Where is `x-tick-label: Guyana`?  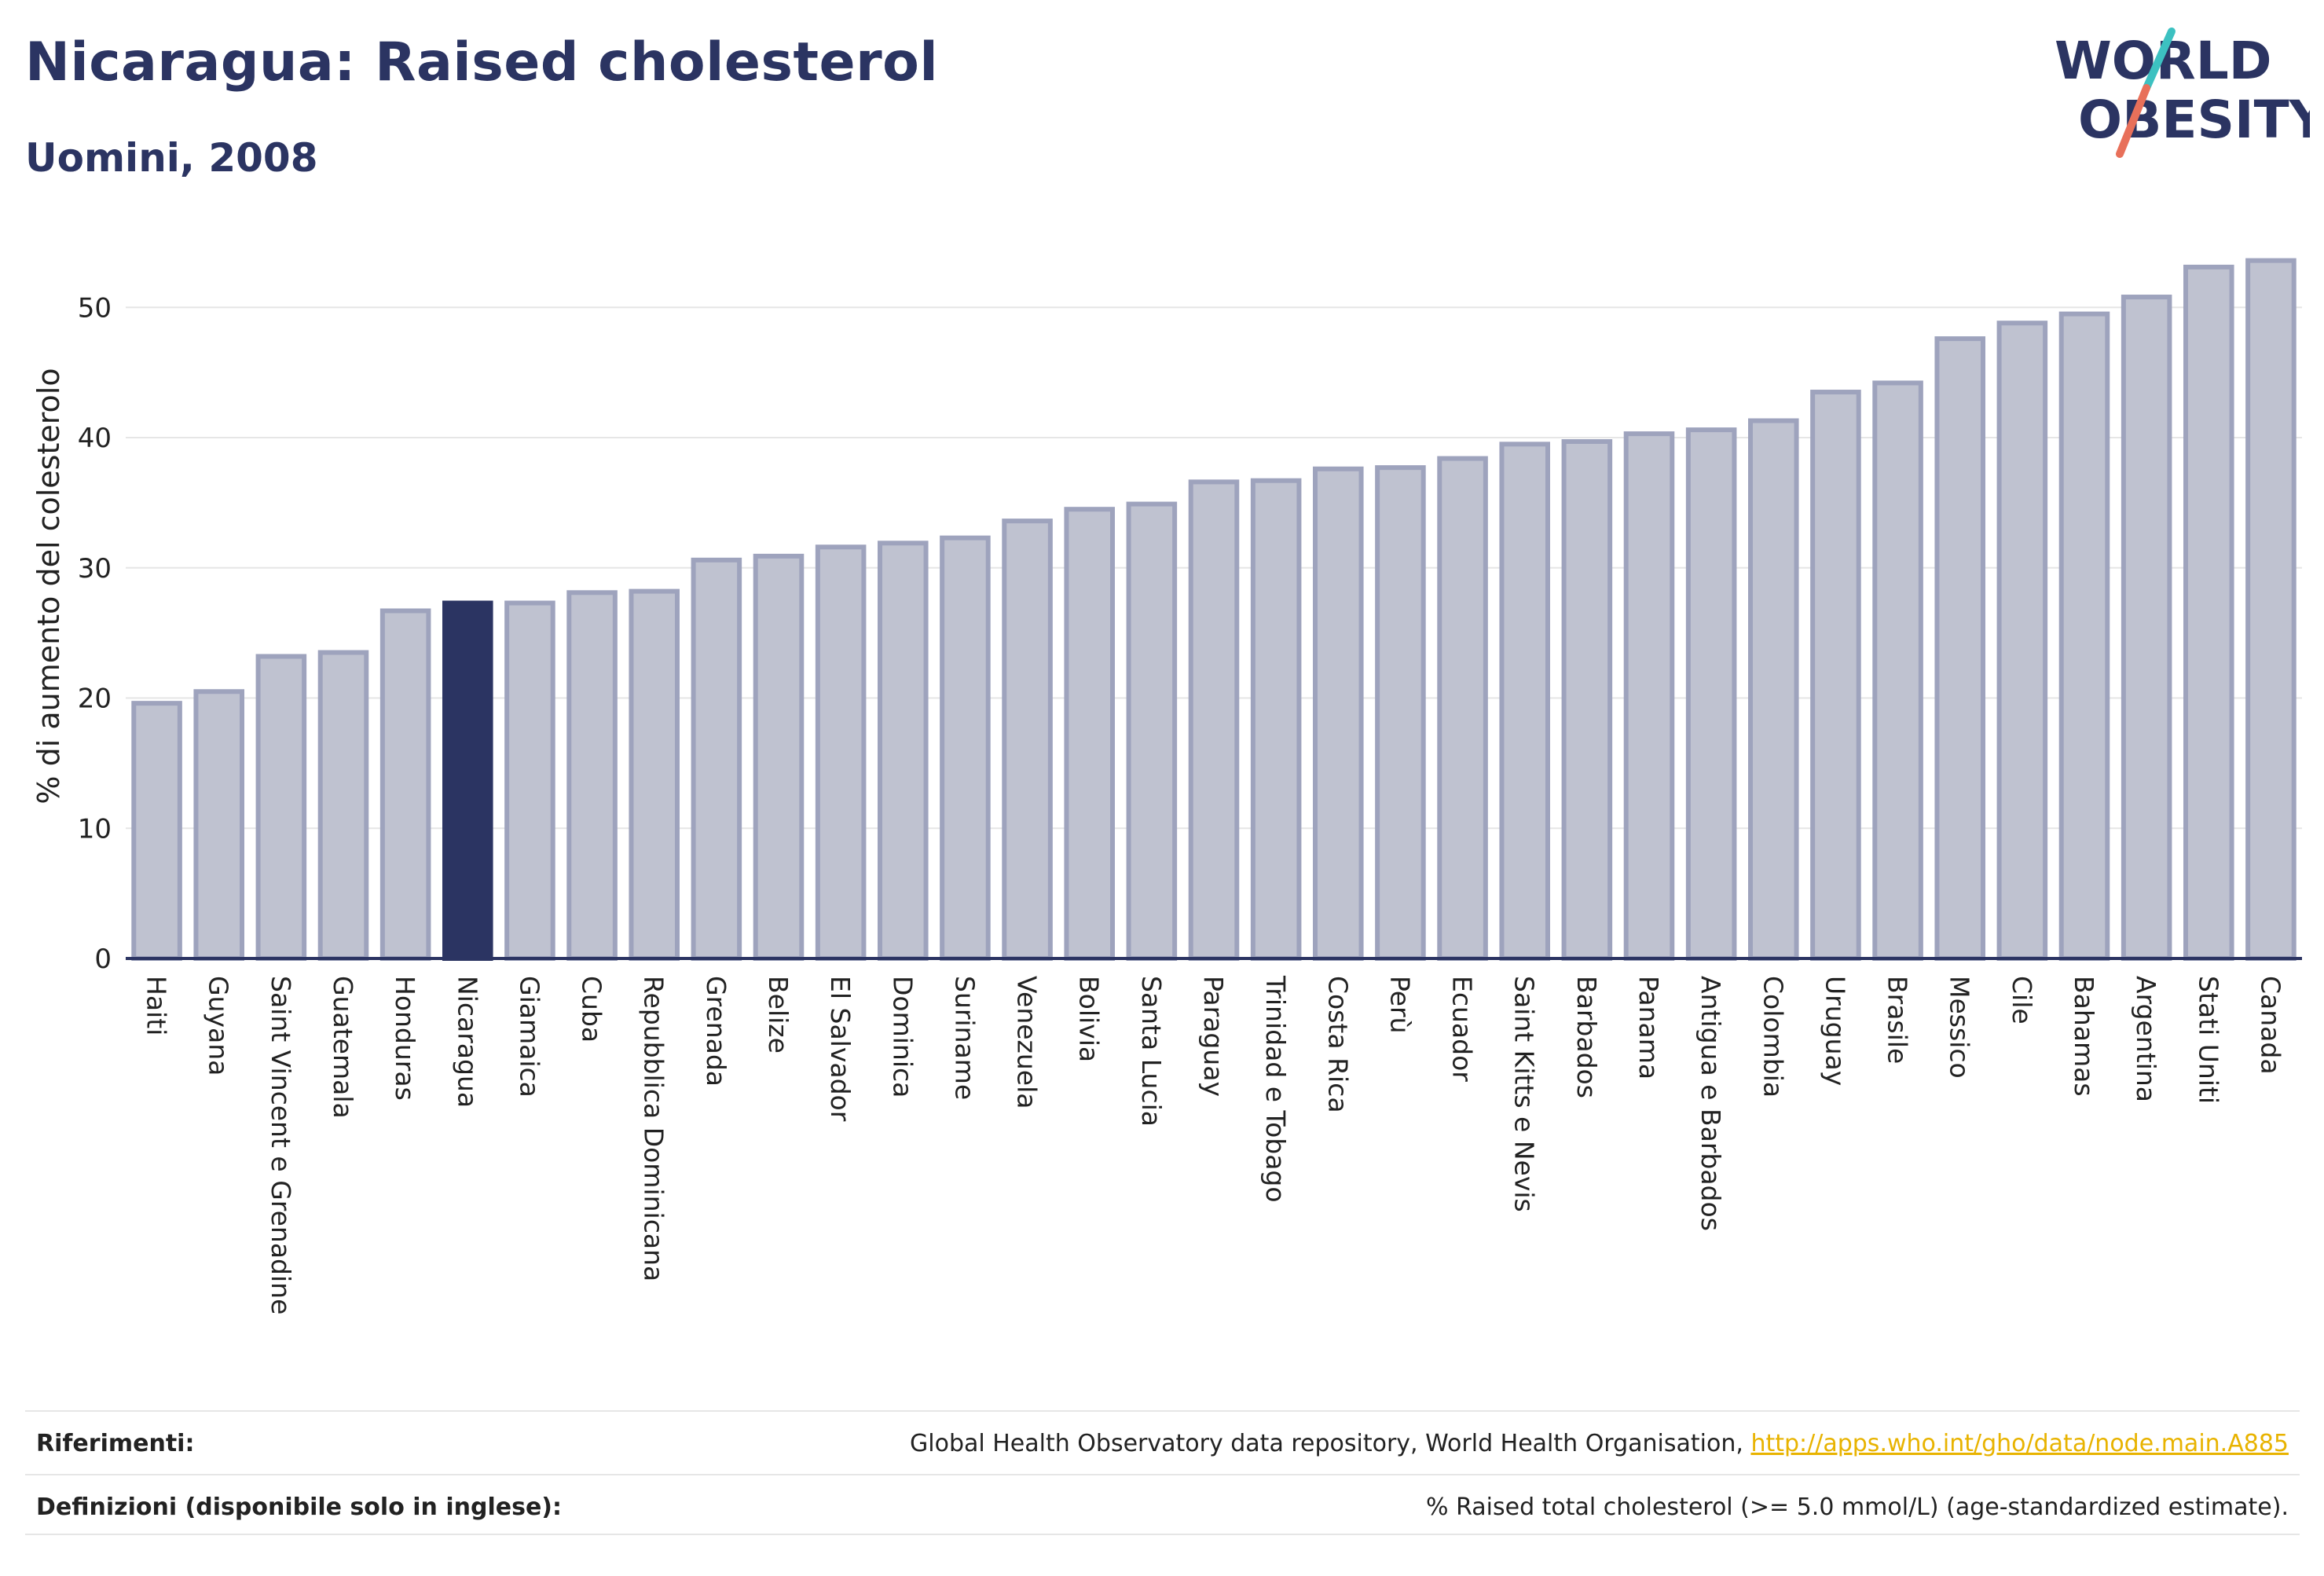 x-tick-label: Guyana is located at coordinates (218, 1026).